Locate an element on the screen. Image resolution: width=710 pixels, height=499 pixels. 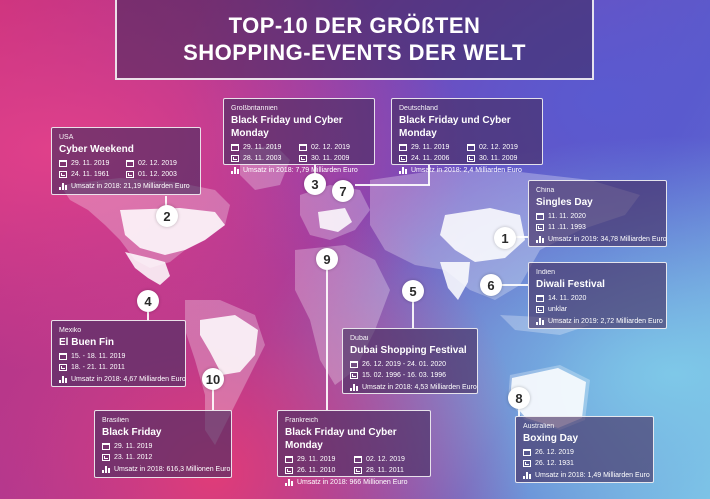
country-label: Mexiko is located at coordinates (70, 330).